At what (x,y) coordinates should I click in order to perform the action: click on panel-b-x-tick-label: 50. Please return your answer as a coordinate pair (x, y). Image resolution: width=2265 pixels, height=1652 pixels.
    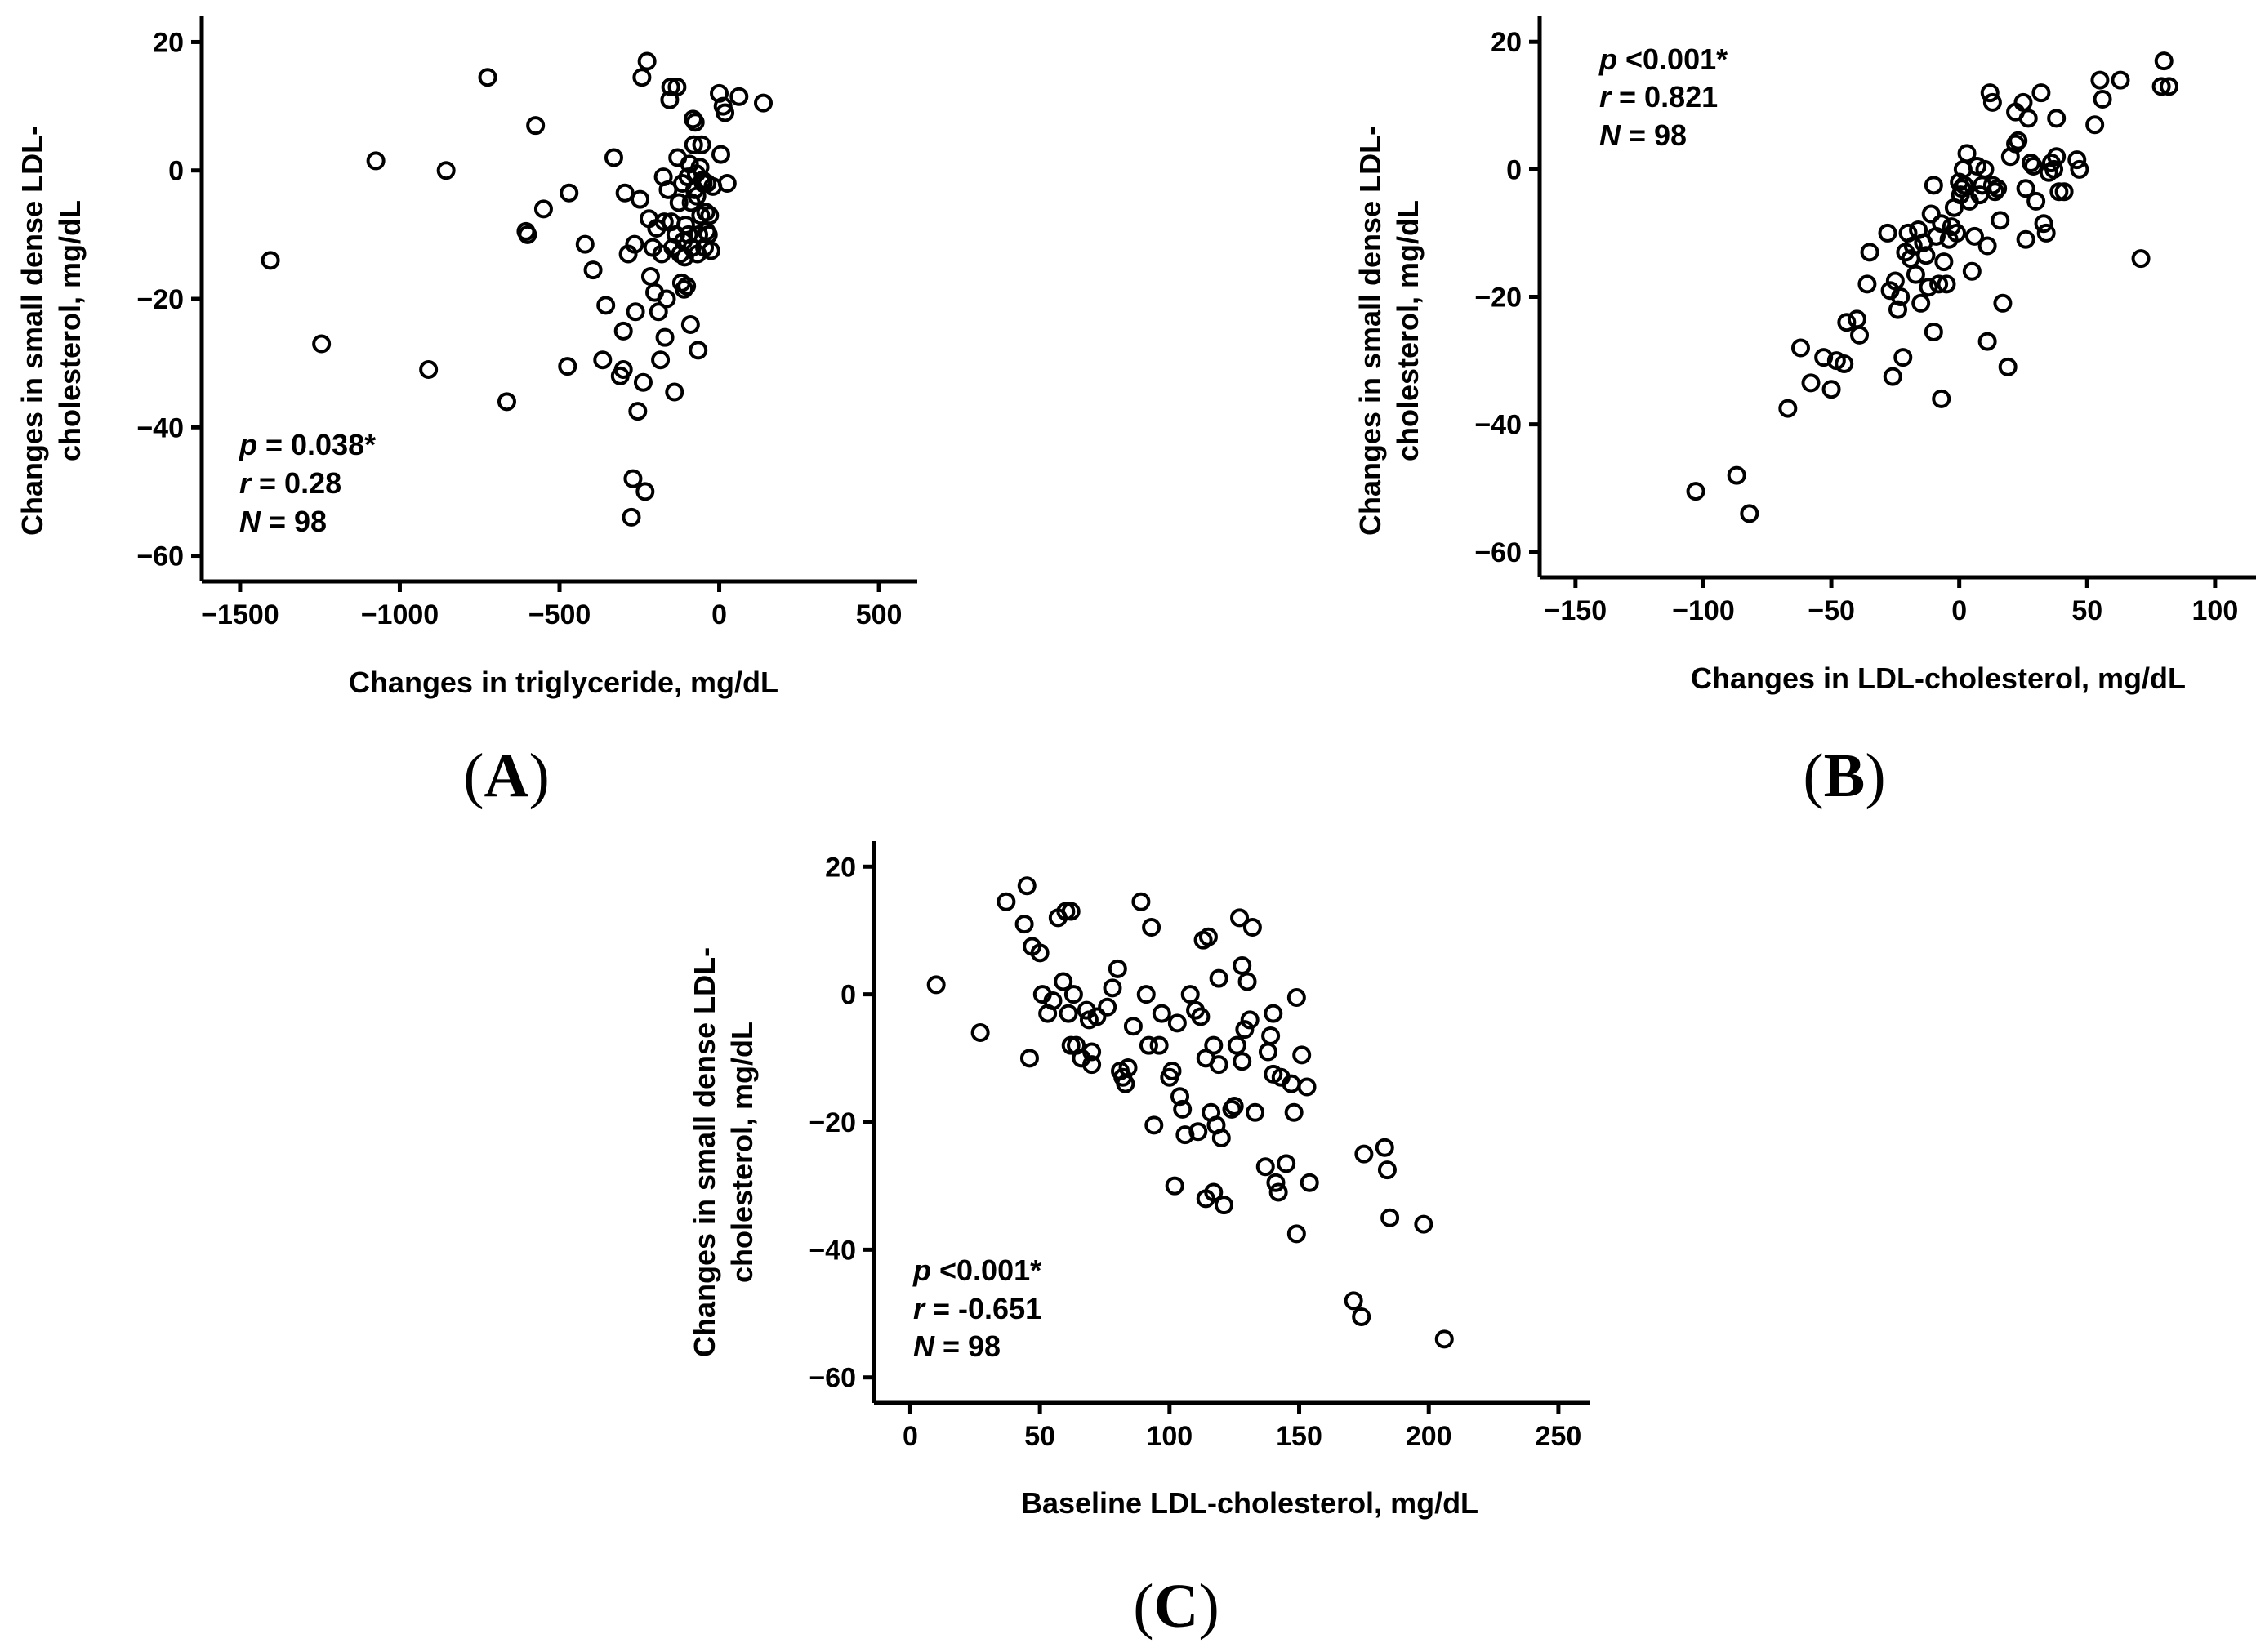
    Looking at the image, I should click on (2086, 610).